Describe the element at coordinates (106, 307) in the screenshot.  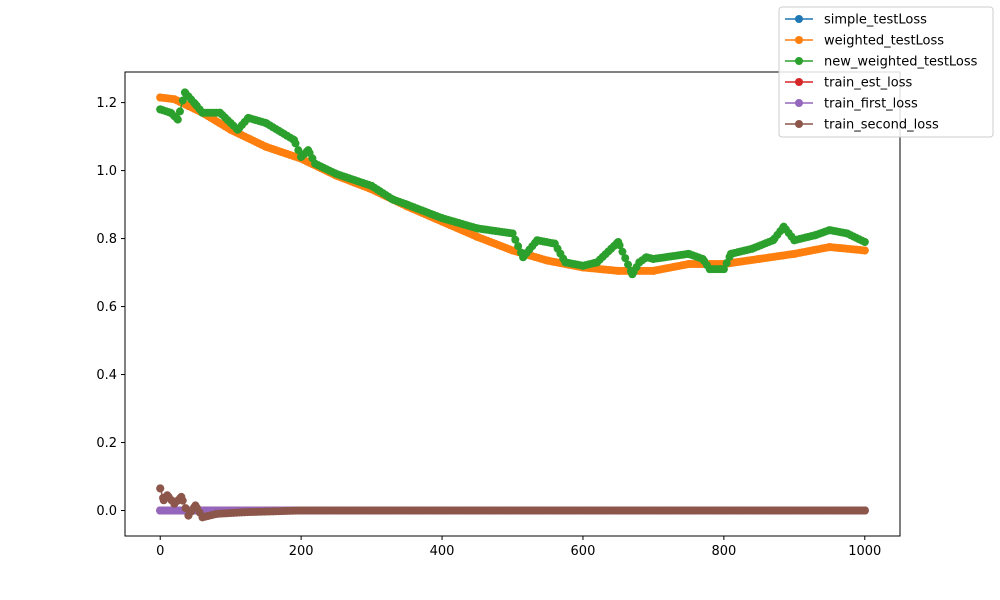
I see `y-tick-label: 0.6` at that location.